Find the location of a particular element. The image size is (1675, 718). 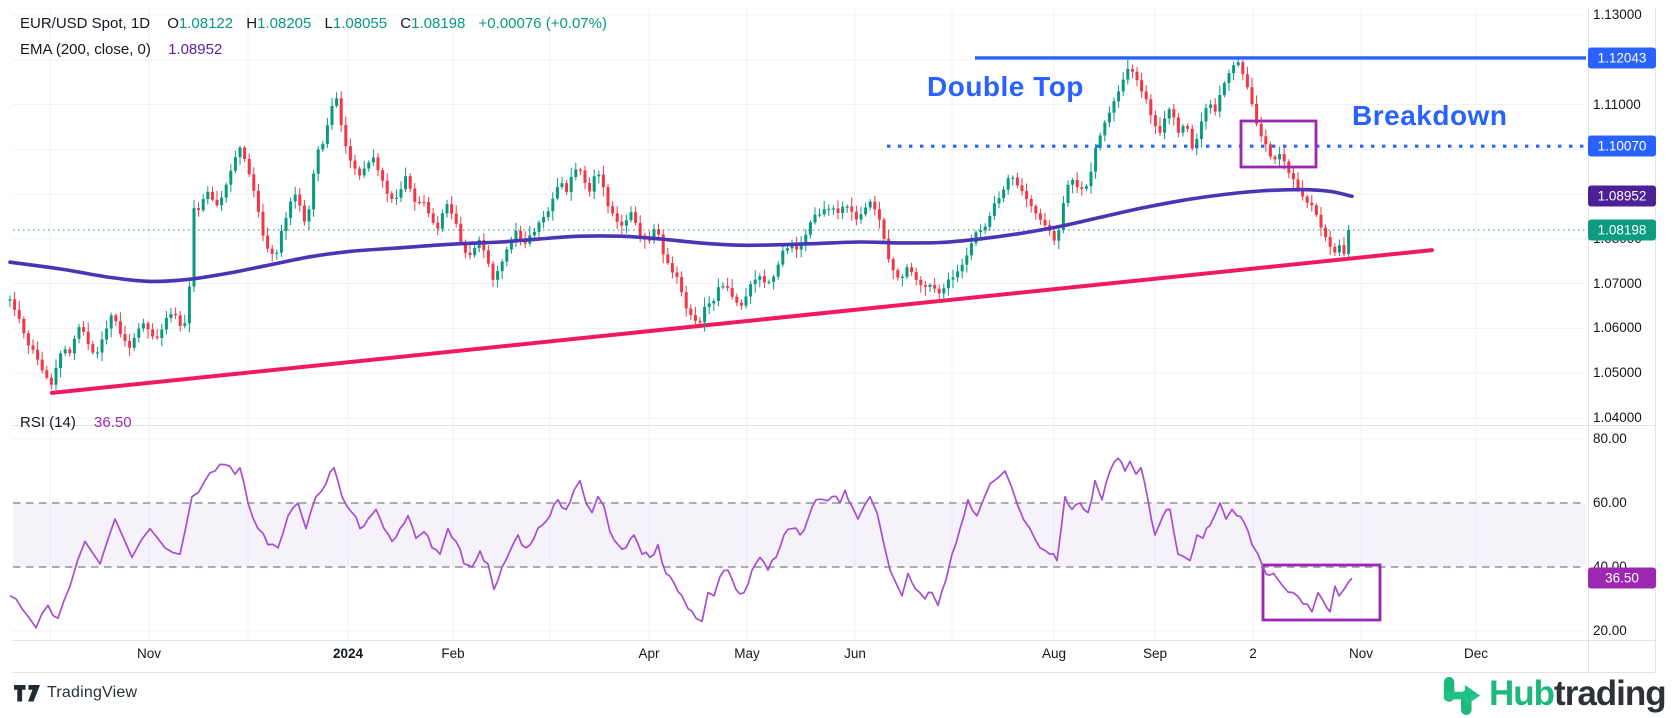

rsi-axis-label: 80.00 is located at coordinates (1610, 438).